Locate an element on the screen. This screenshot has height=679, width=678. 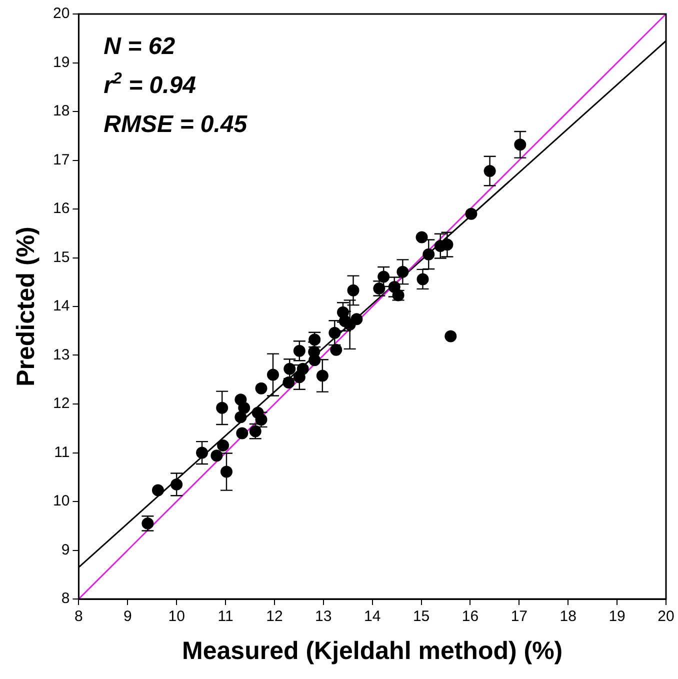
annotation: N = 62 is located at coordinates (140, 46).